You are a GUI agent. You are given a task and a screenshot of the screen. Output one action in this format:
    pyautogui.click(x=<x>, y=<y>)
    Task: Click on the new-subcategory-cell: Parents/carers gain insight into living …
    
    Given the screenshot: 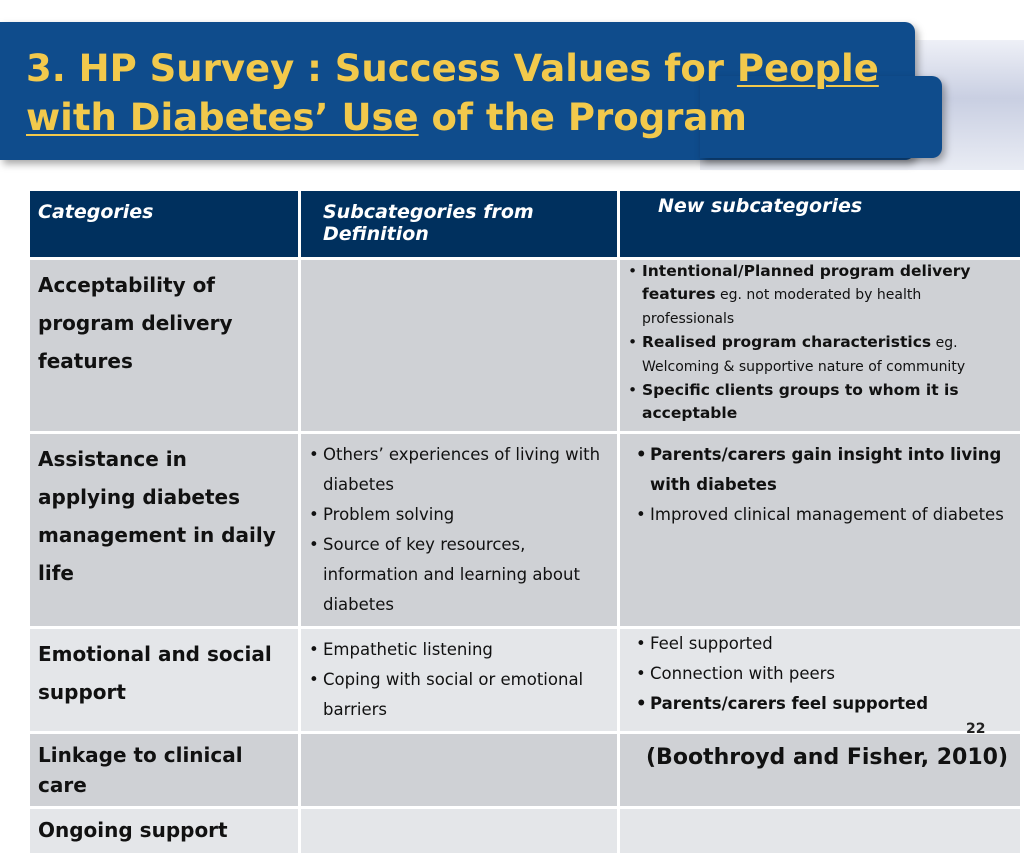 What is the action you would take?
    pyautogui.click(x=820, y=530)
    